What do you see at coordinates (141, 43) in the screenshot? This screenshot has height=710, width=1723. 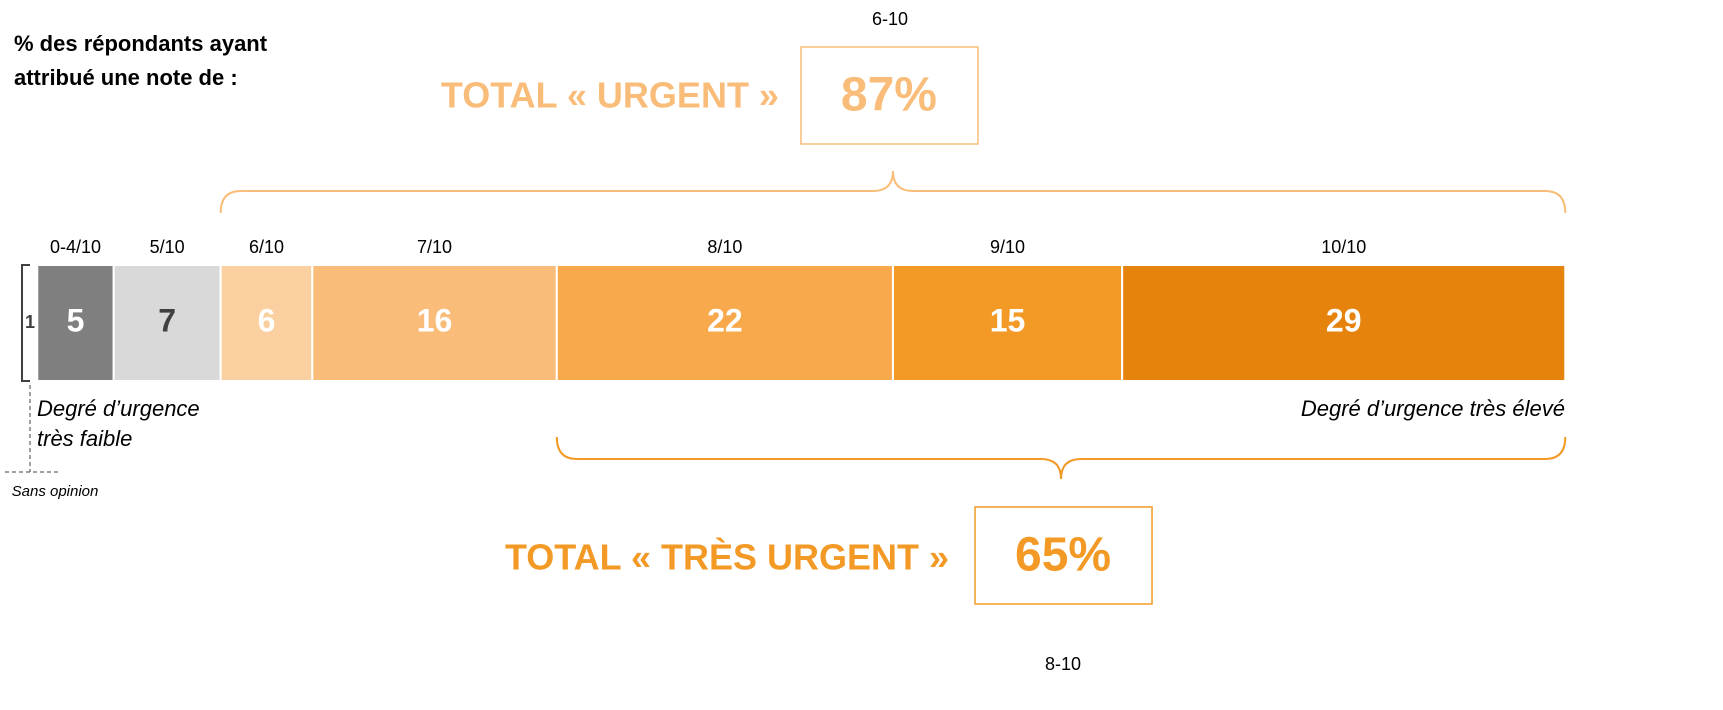 I see `title-line: % des répondants ayant` at bounding box center [141, 43].